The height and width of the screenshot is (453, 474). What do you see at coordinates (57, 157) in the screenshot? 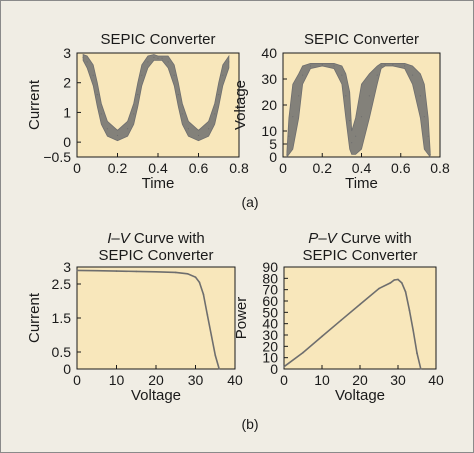
I see `y-tick-label: −0.5` at bounding box center [57, 157].